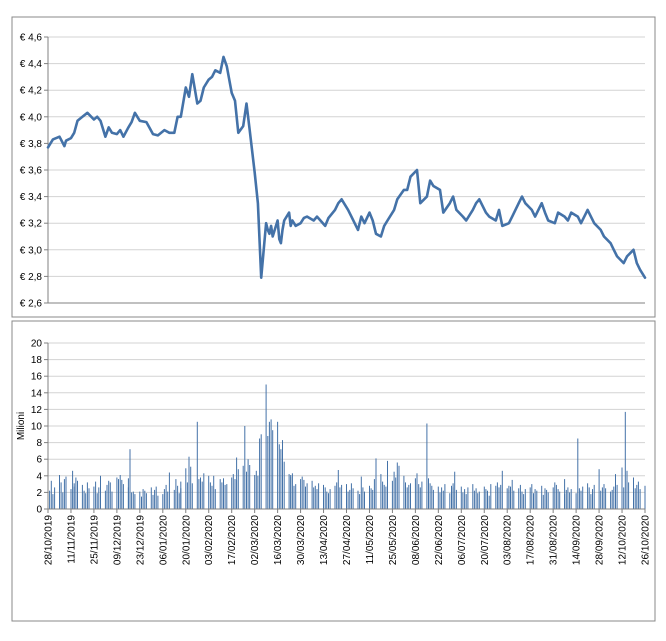  I want to click on volume-x-tick-label: 14/09/2020, so click(577, 540).